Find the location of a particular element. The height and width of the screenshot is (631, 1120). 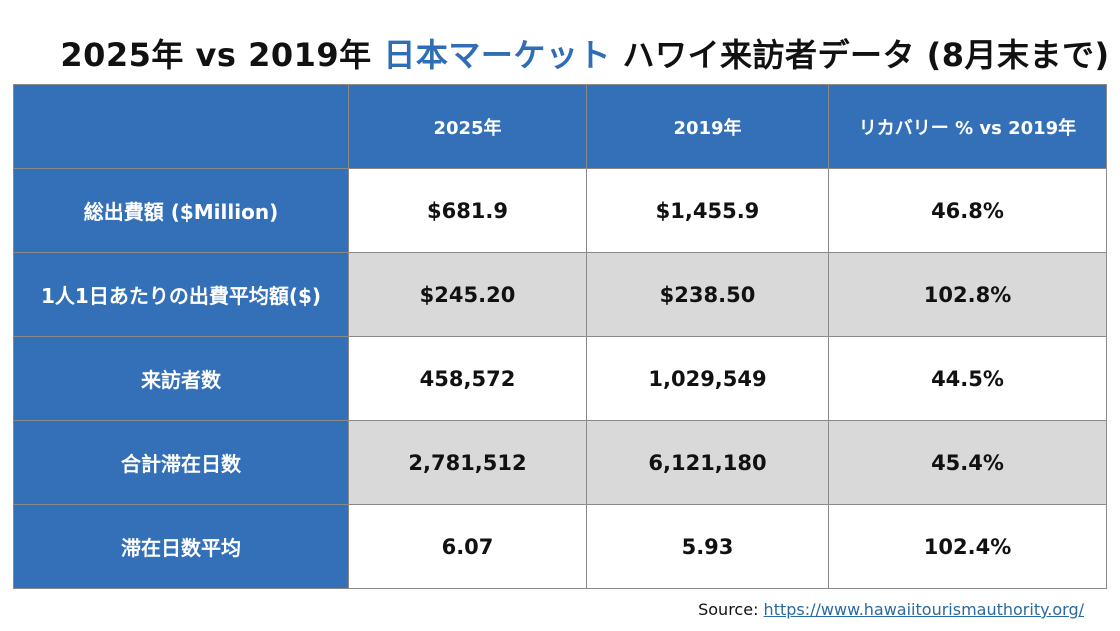

row-label-daily-spending: 1人1日あたりの出費平均額($) is located at coordinates (181, 294).